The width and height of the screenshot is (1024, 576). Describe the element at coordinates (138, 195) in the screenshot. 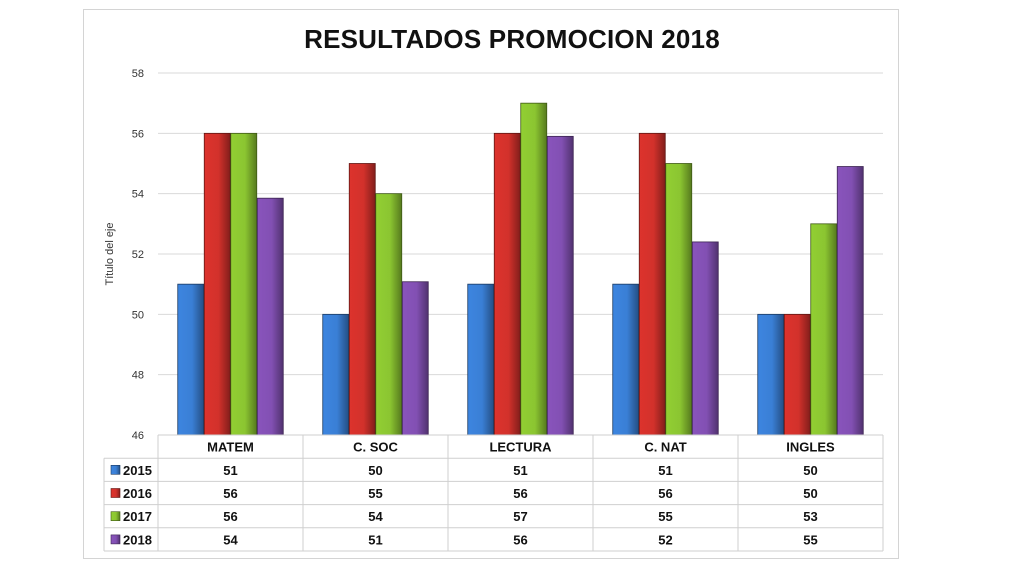

I see `y-tick-label: 54` at that location.